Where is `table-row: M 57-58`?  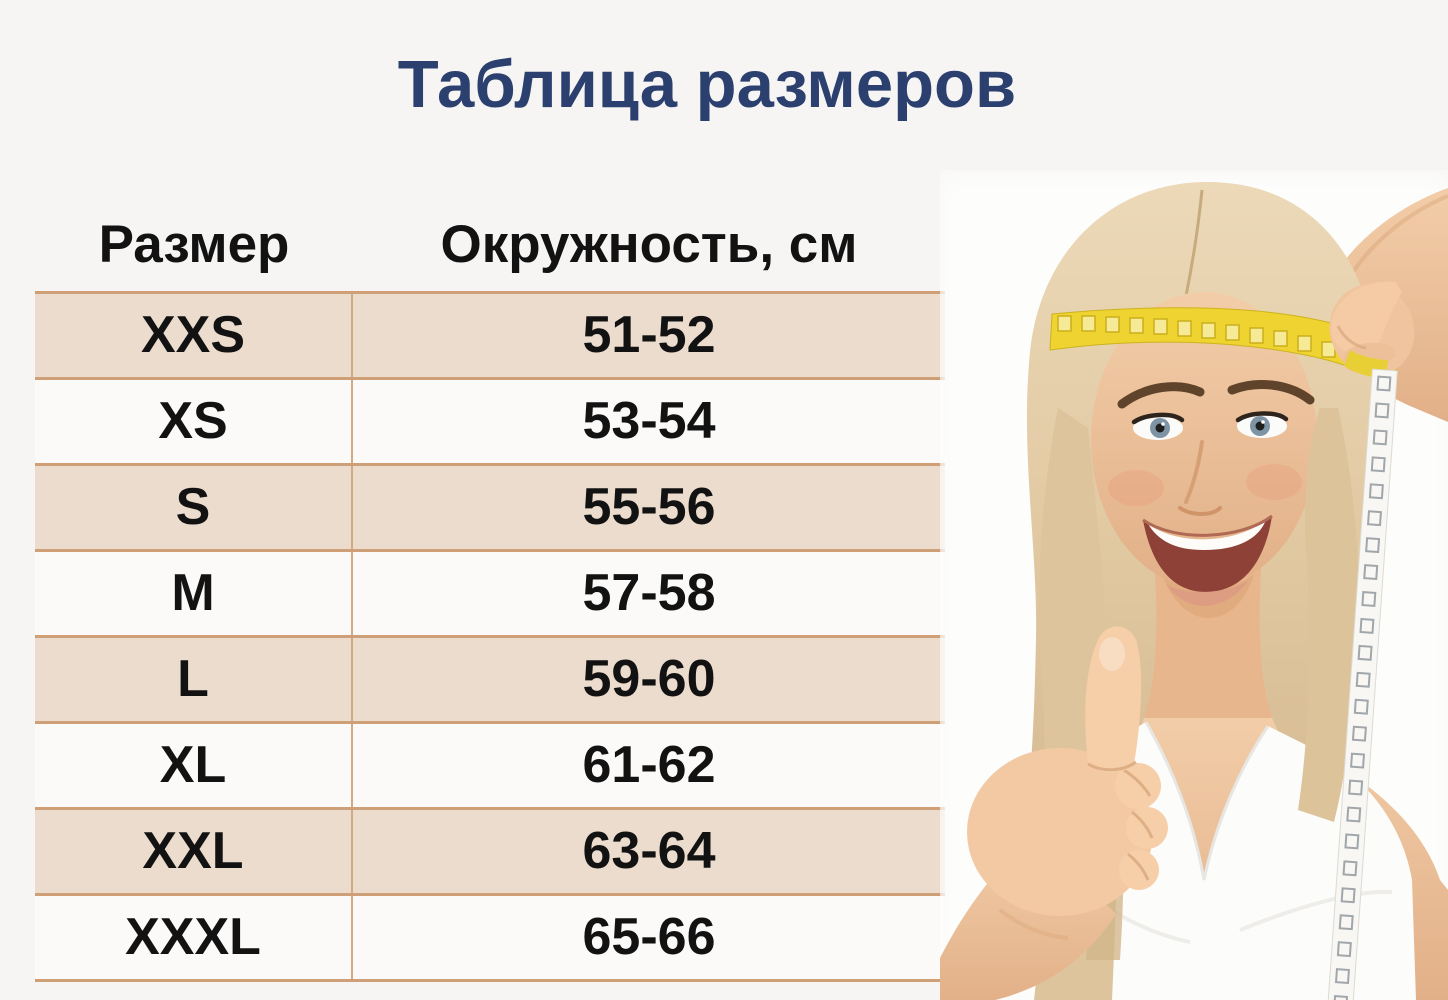
table-row: M 57-58 is located at coordinates (490, 595).